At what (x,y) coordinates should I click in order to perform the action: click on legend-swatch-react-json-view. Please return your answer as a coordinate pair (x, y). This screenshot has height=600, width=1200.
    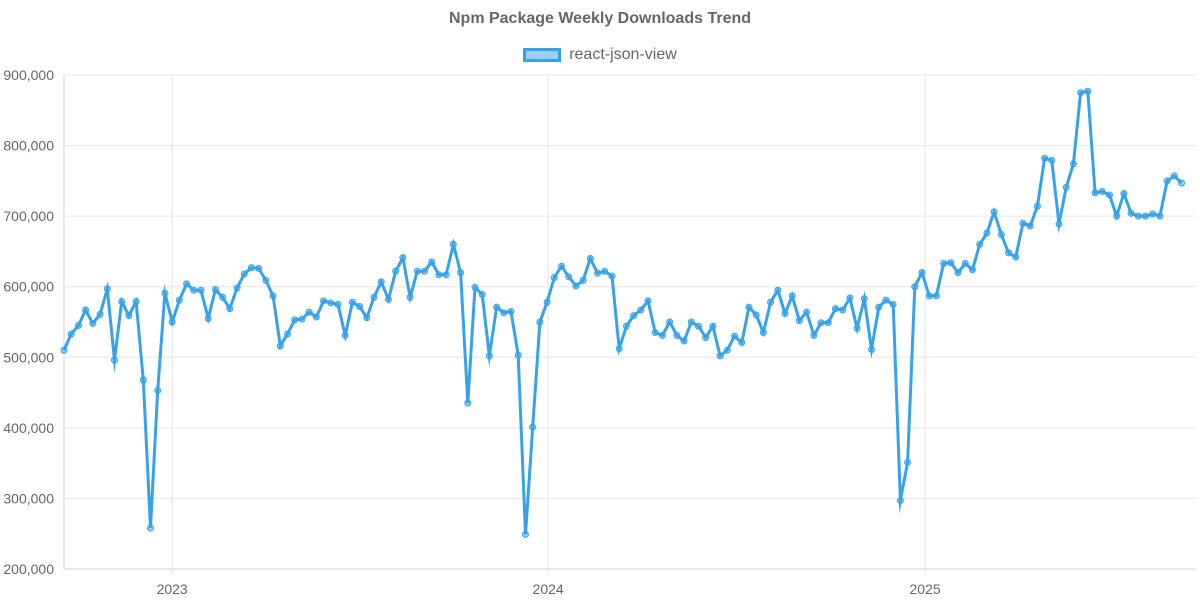
    Looking at the image, I should click on (542, 55).